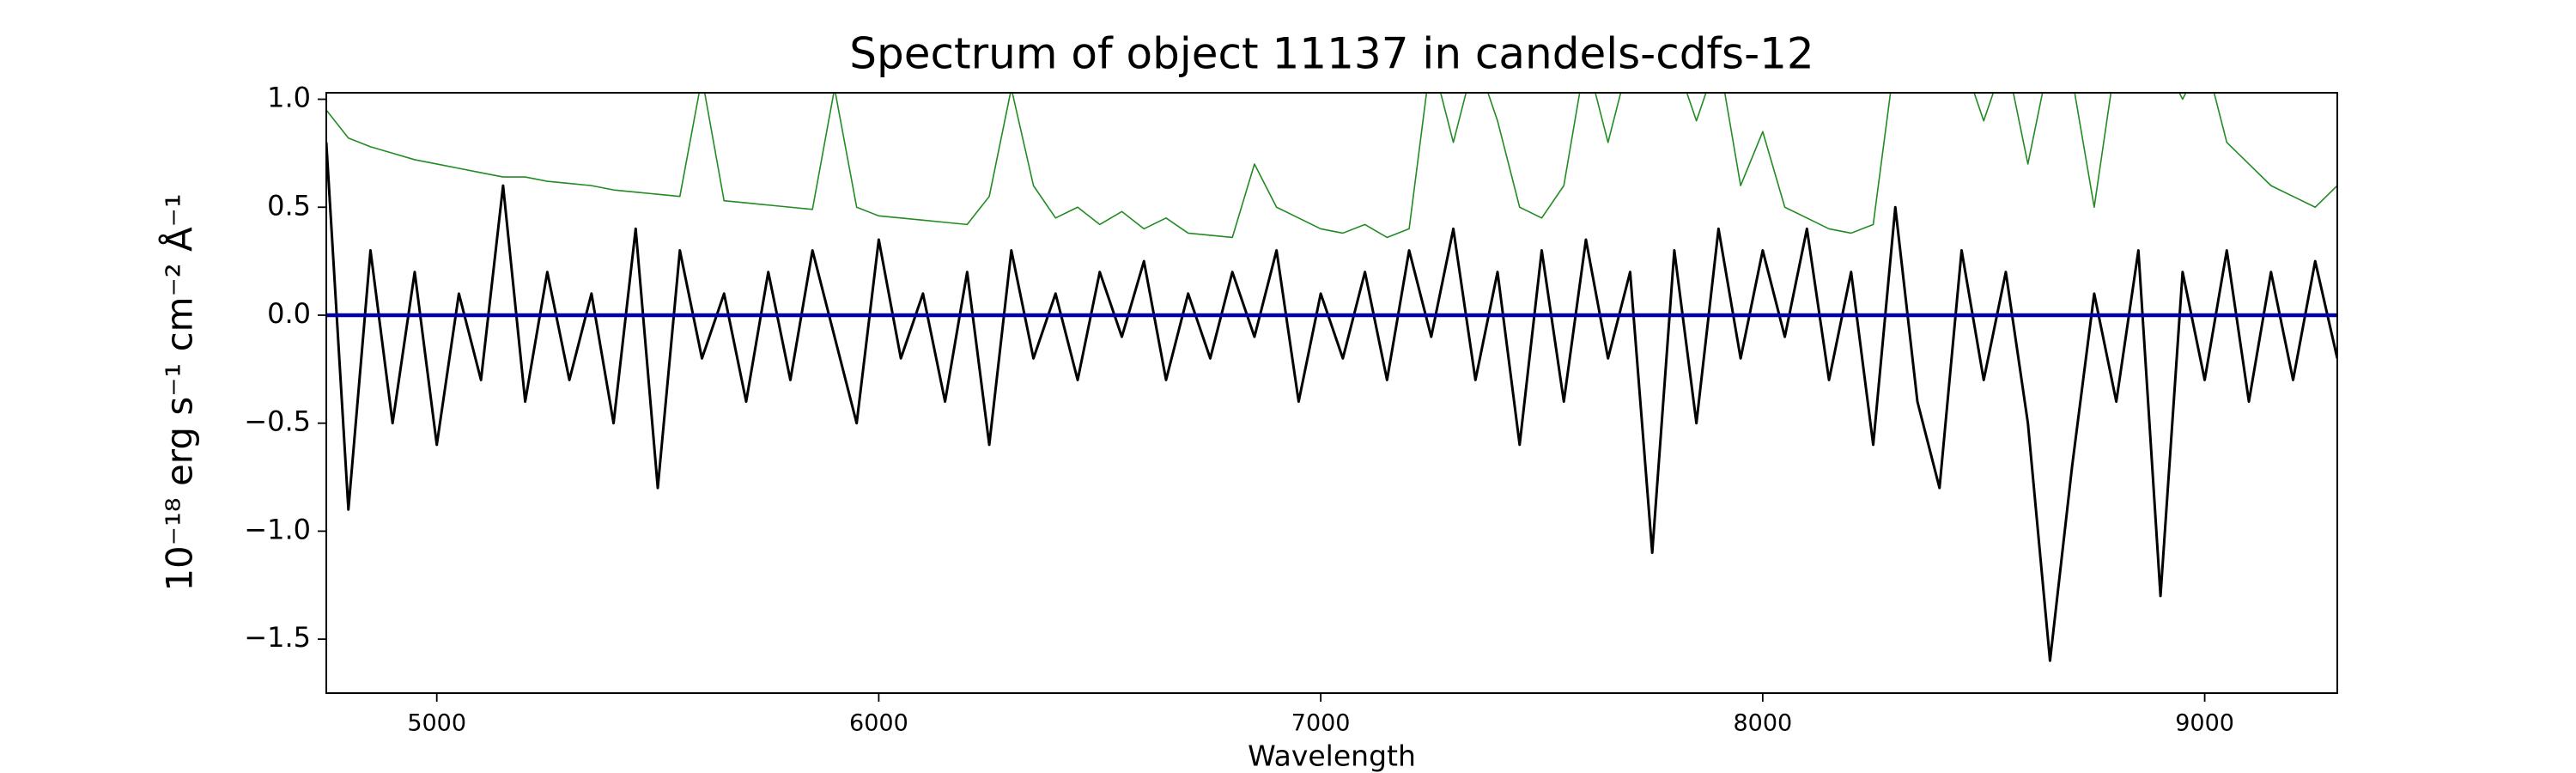 Image resolution: width=2576 pixels, height=773 pixels. What do you see at coordinates (278, 637) in the screenshot?
I see `y-tick-label: −1.5` at bounding box center [278, 637].